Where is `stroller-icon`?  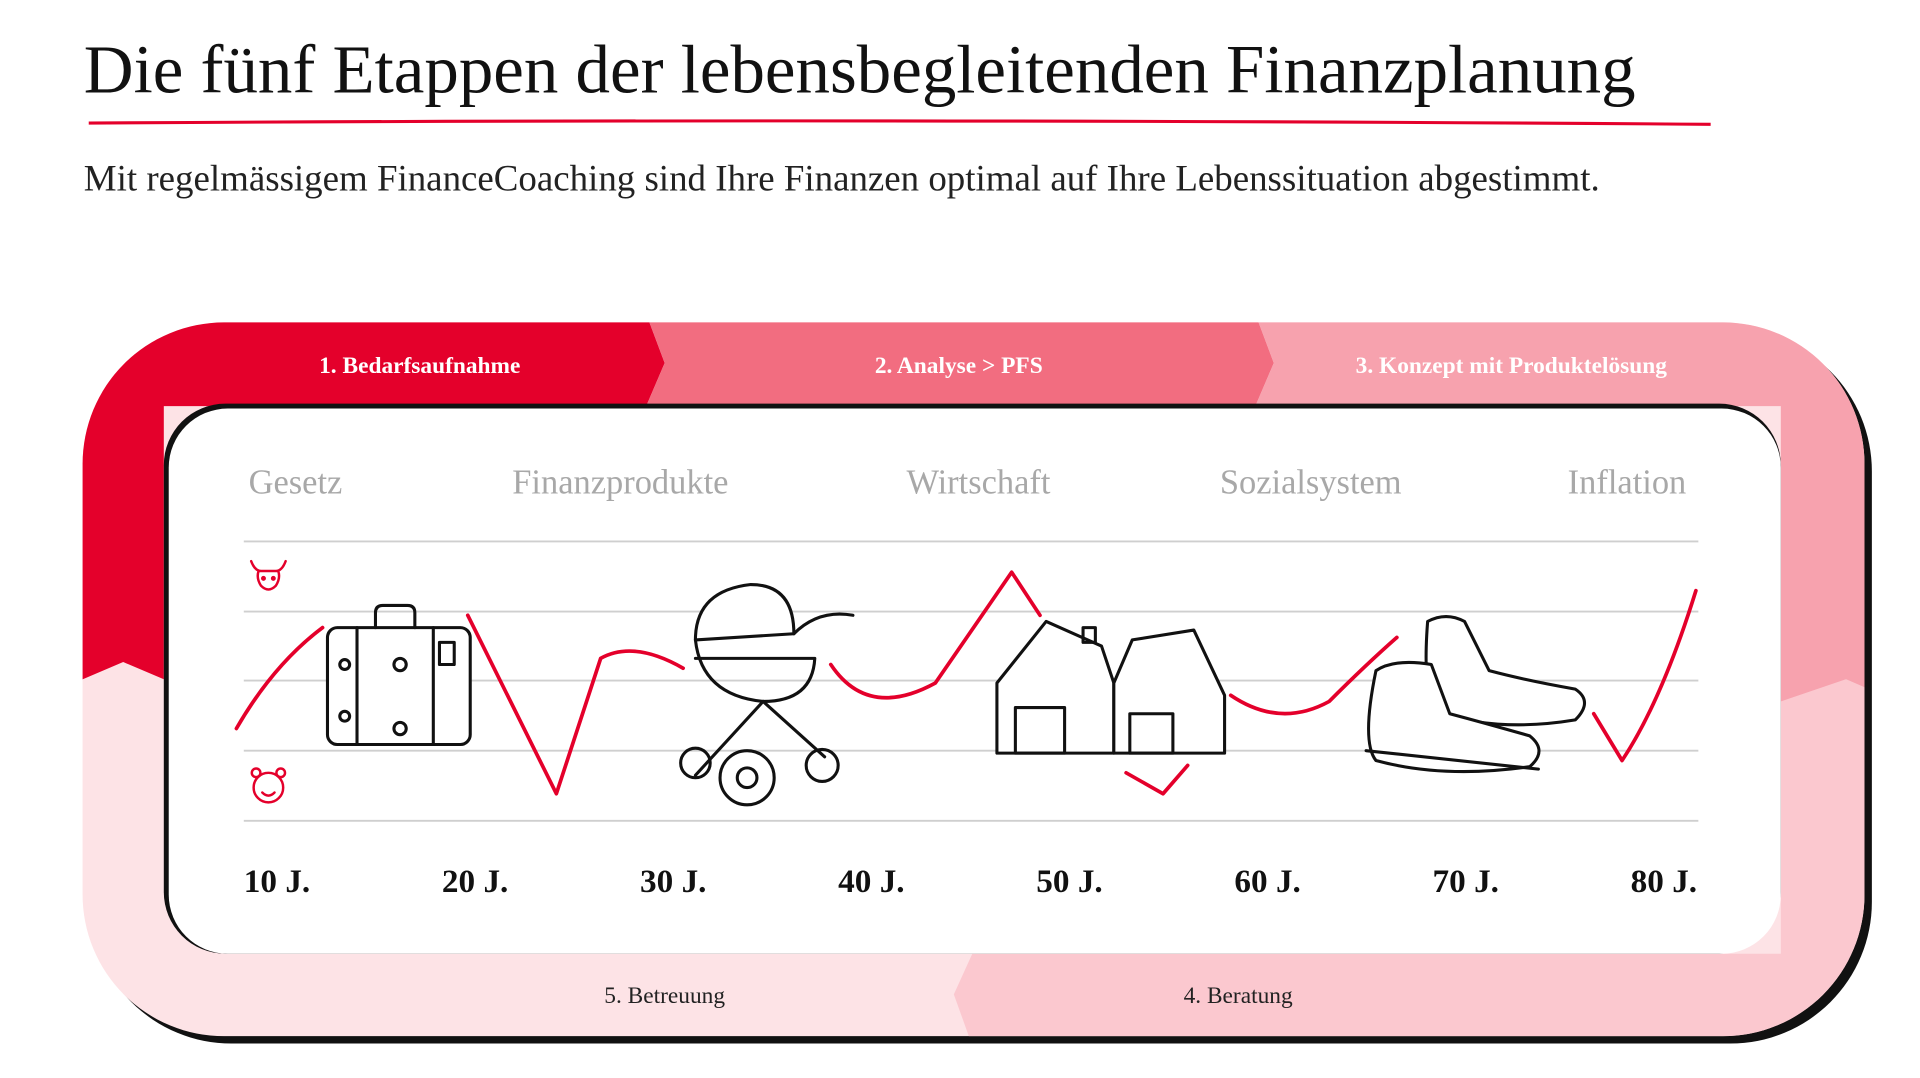
stroller-icon is located at coordinates (767, 694).